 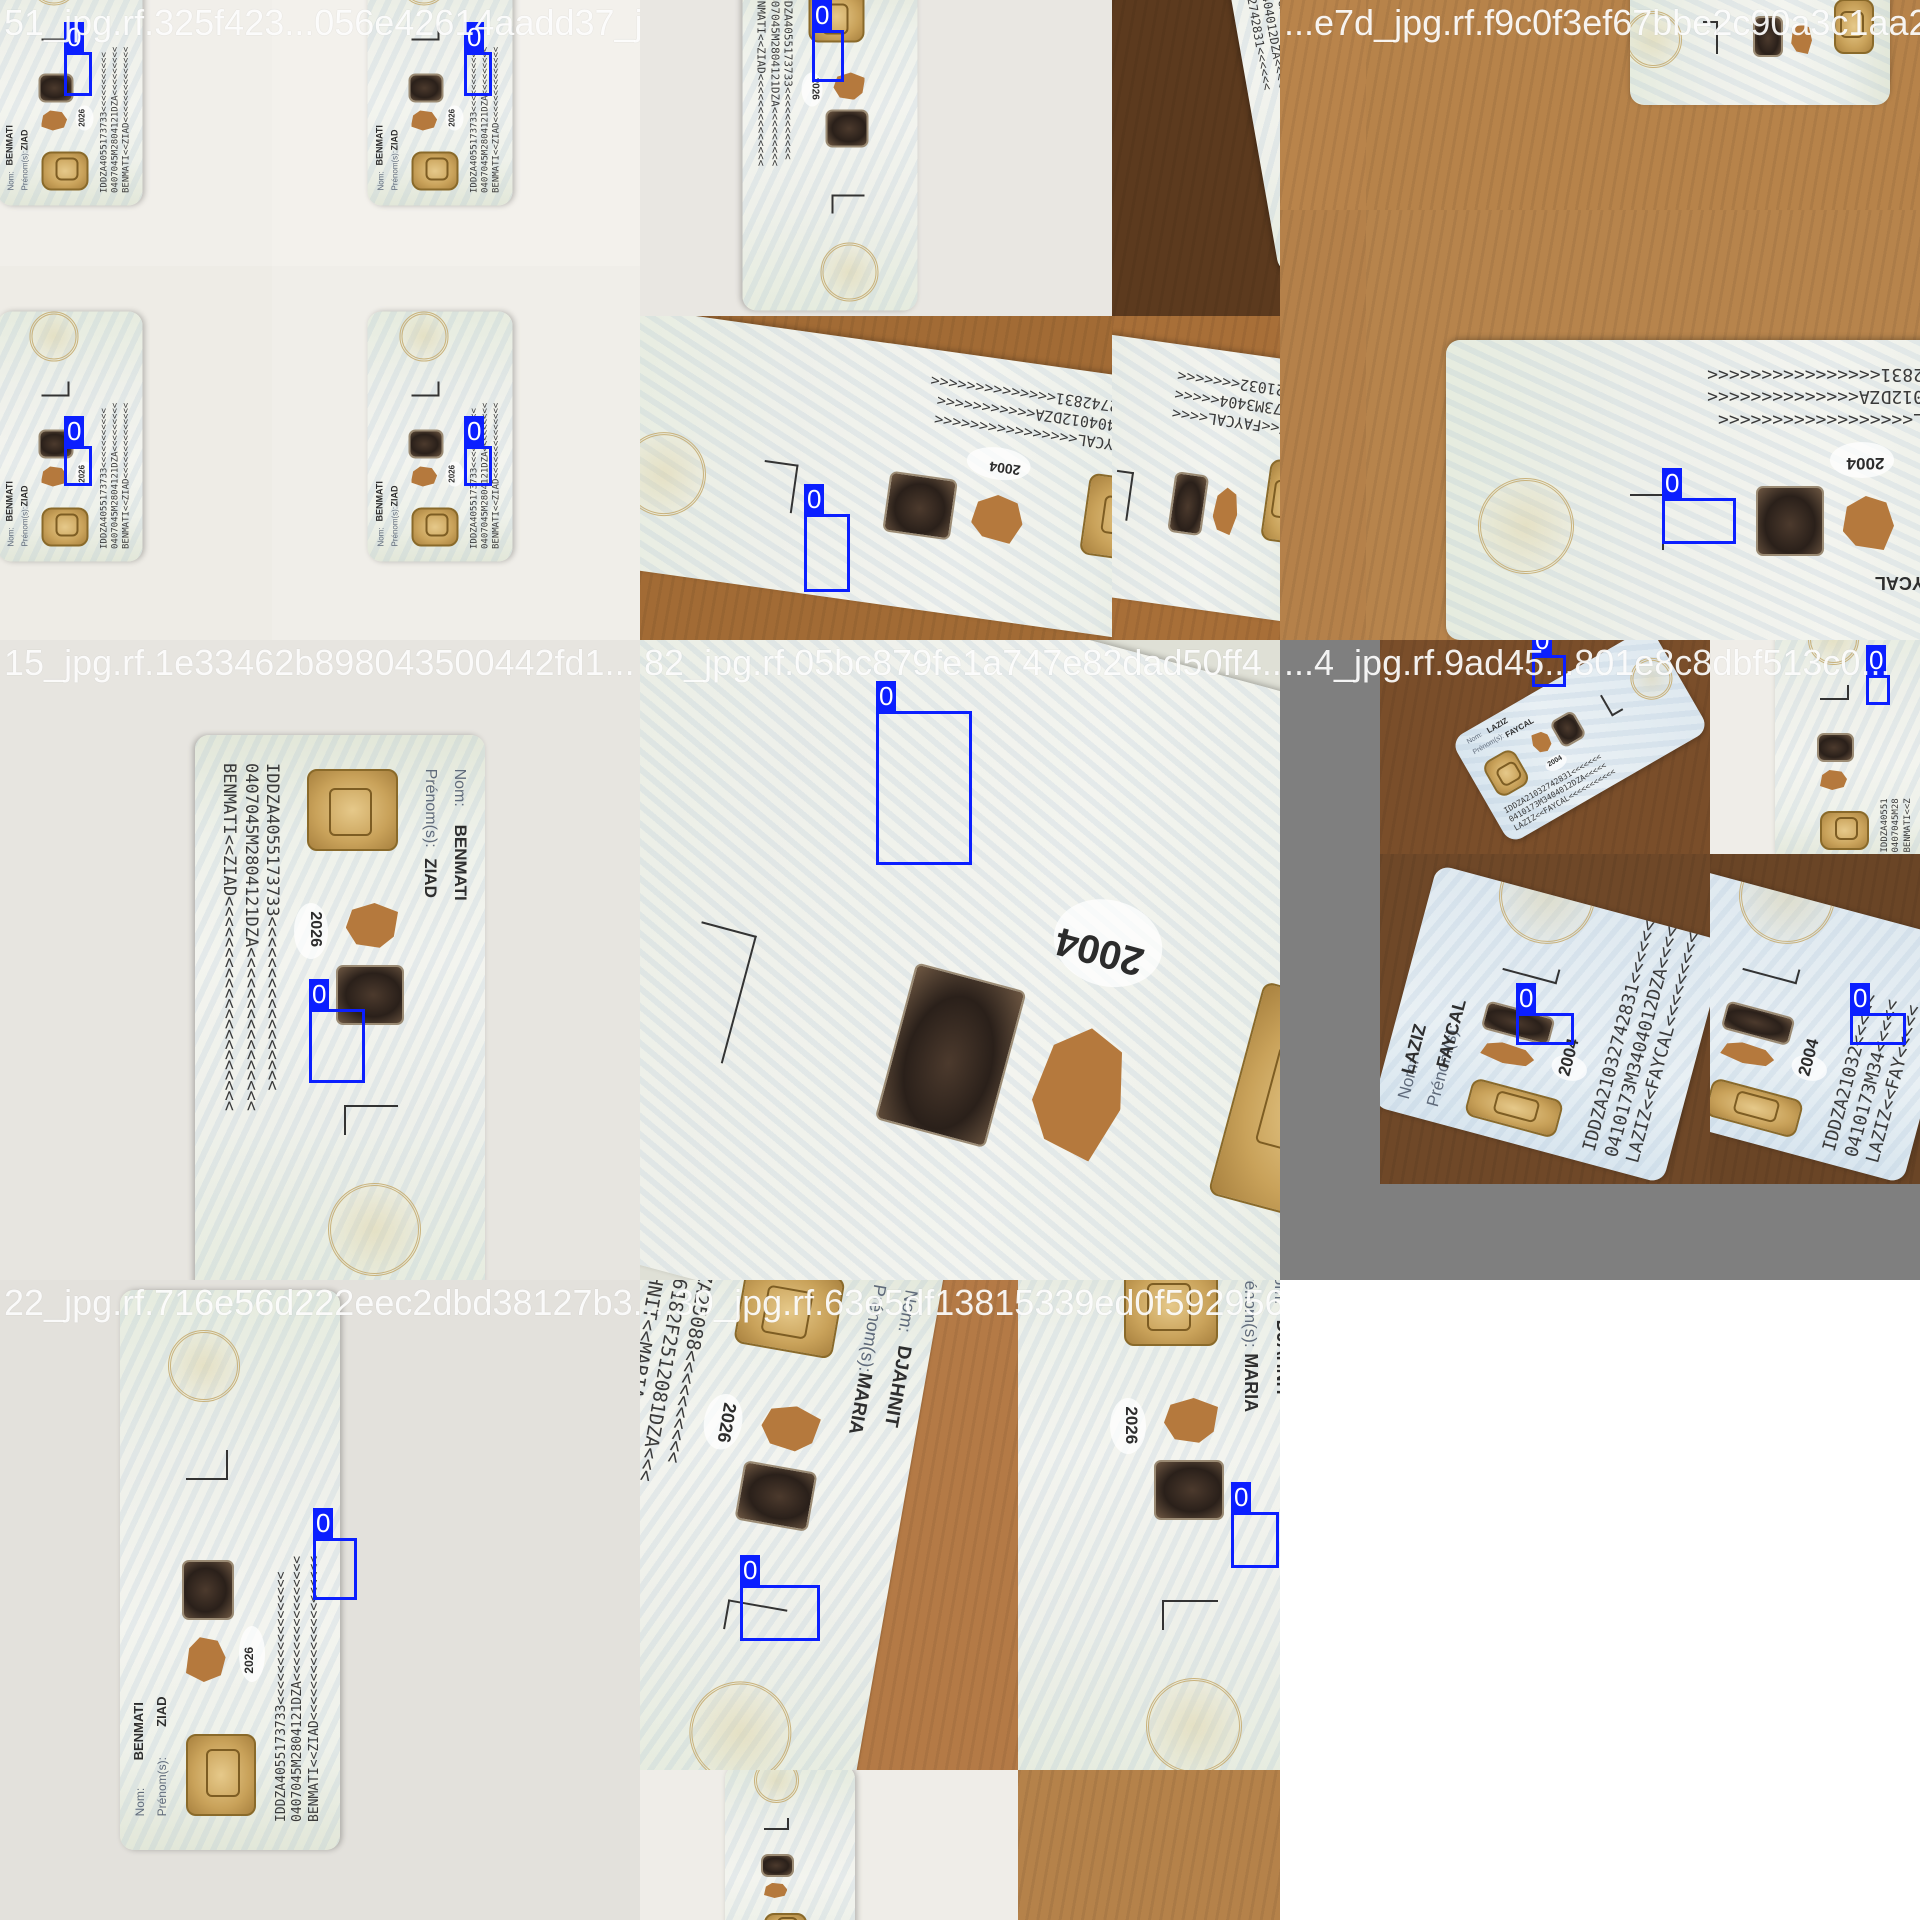 What do you see at coordinates (1813, 374) in the screenshot?
I see `mrz-line: IDDZA21032742831<<<<<<<<<<<<<<<<` at bounding box center [1813, 374].